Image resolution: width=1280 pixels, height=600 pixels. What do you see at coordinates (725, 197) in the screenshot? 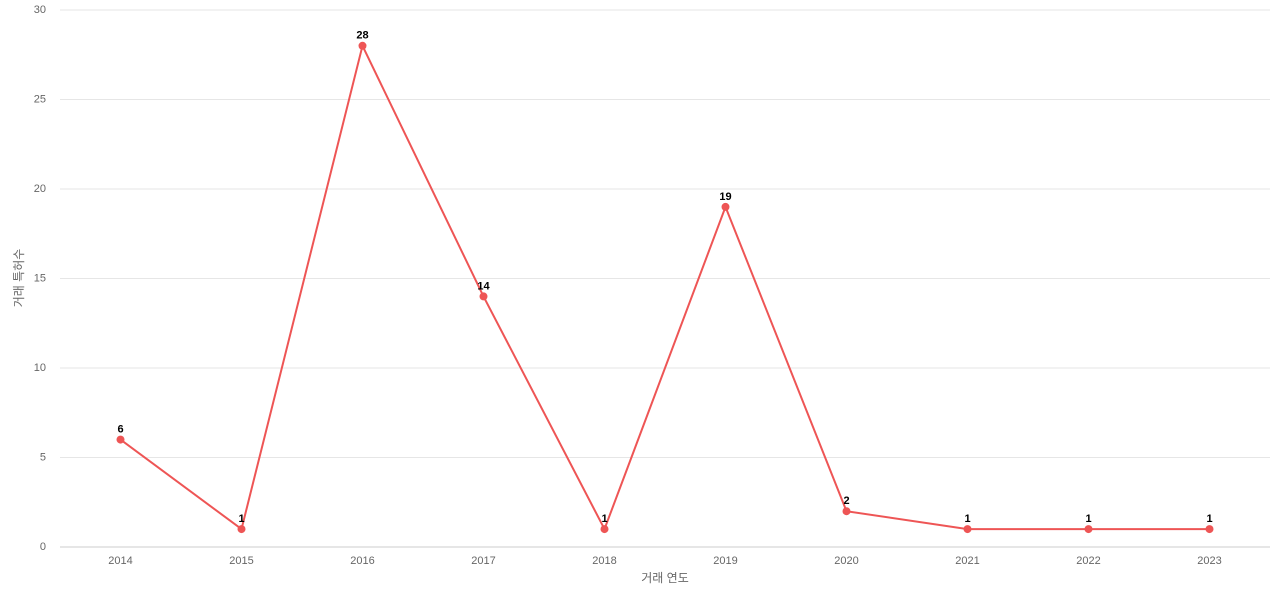
I see `value-label: 19` at bounding box center [725, 197].